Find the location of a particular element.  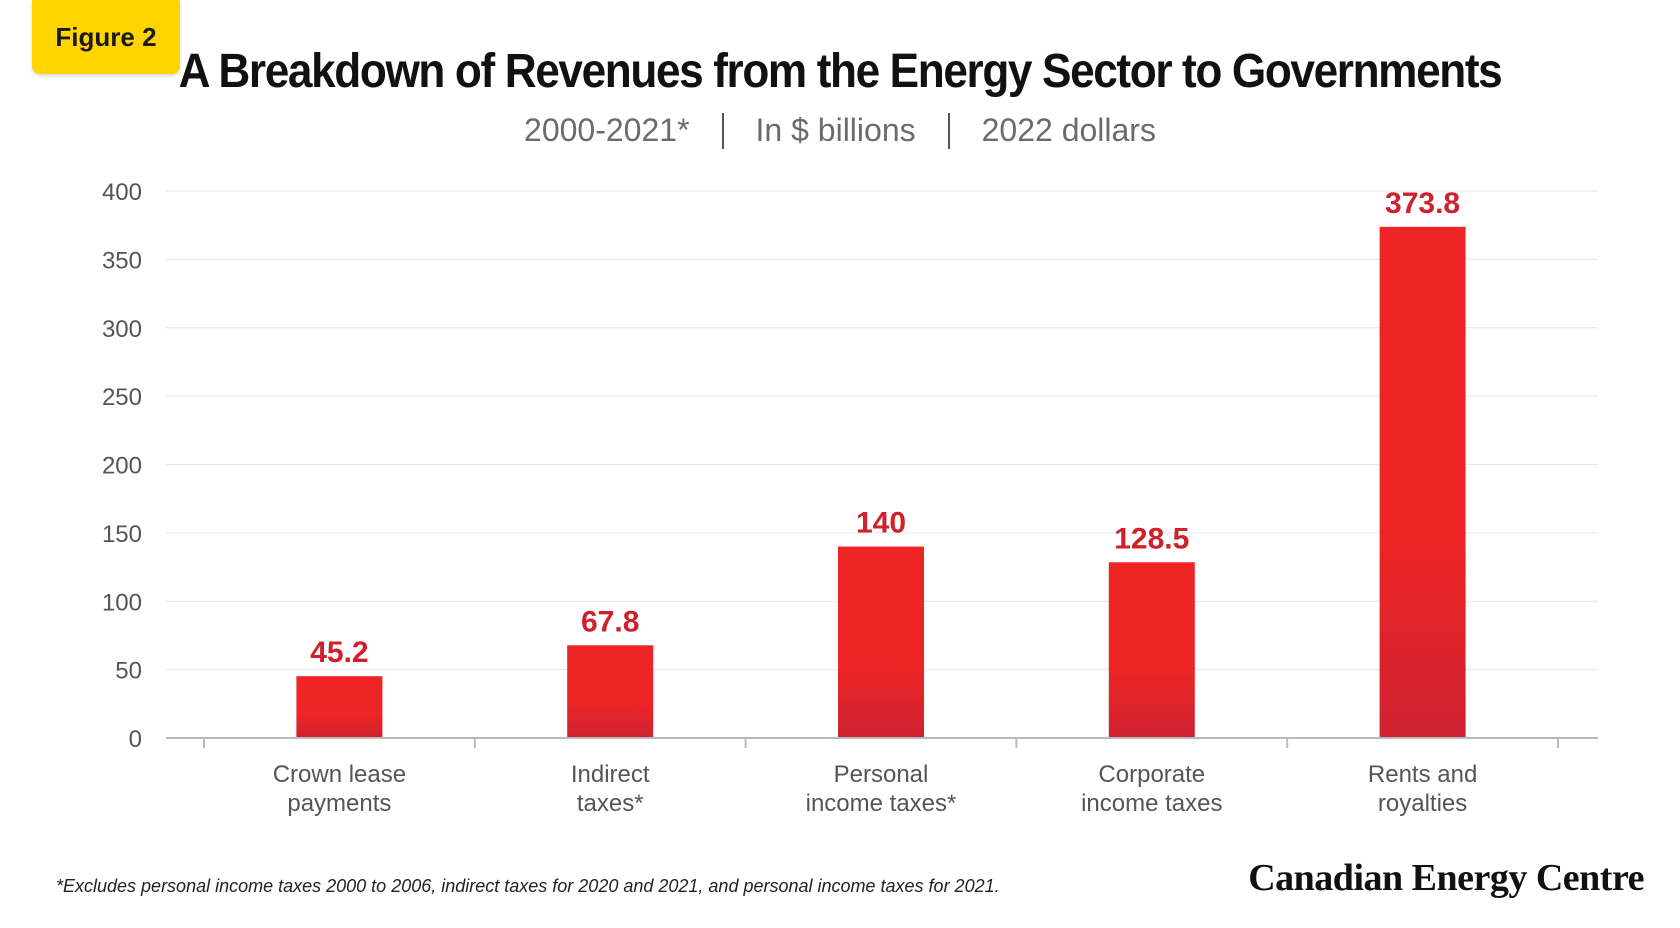

y-tick-label: 350 is located at coordinates (122, 260).